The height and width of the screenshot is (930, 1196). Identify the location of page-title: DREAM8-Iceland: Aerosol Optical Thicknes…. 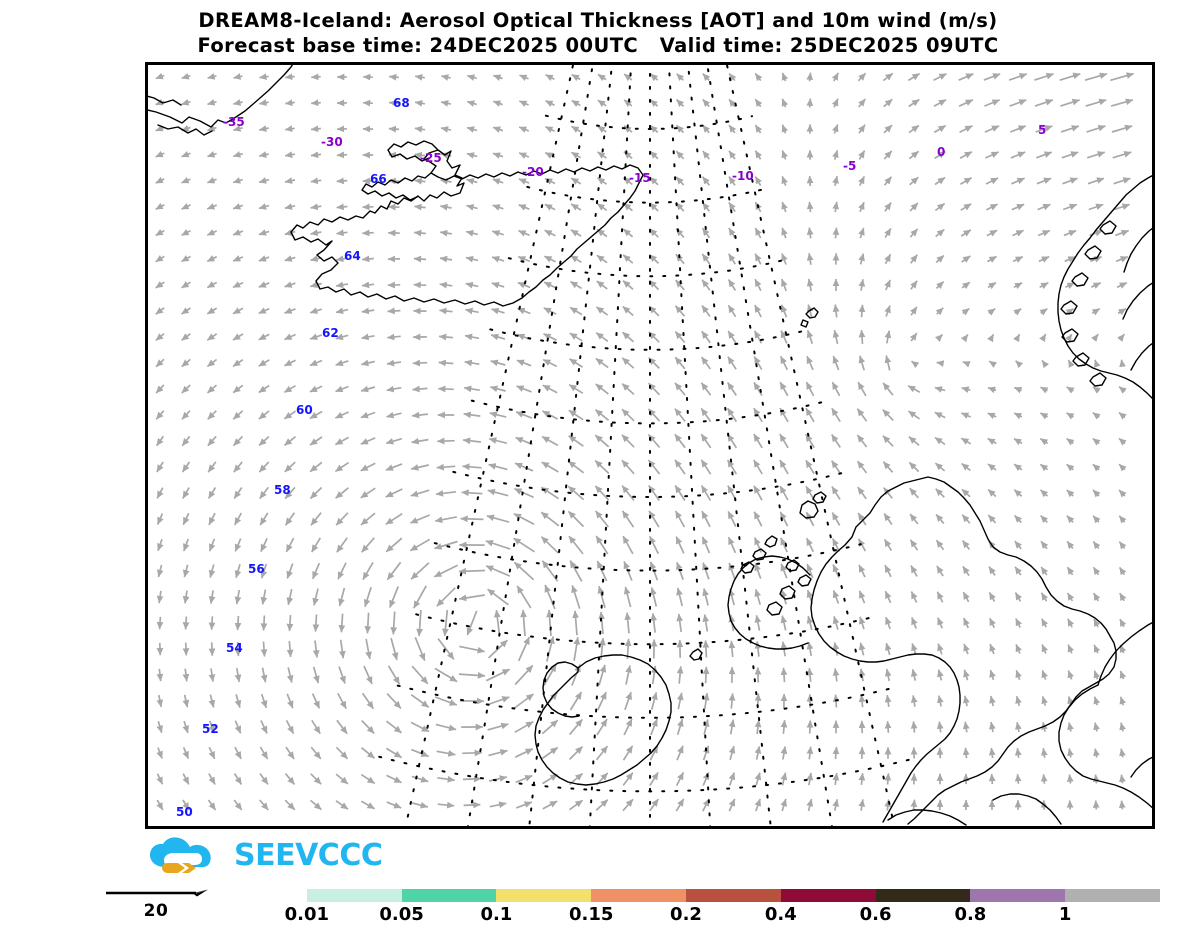
(598, 20).